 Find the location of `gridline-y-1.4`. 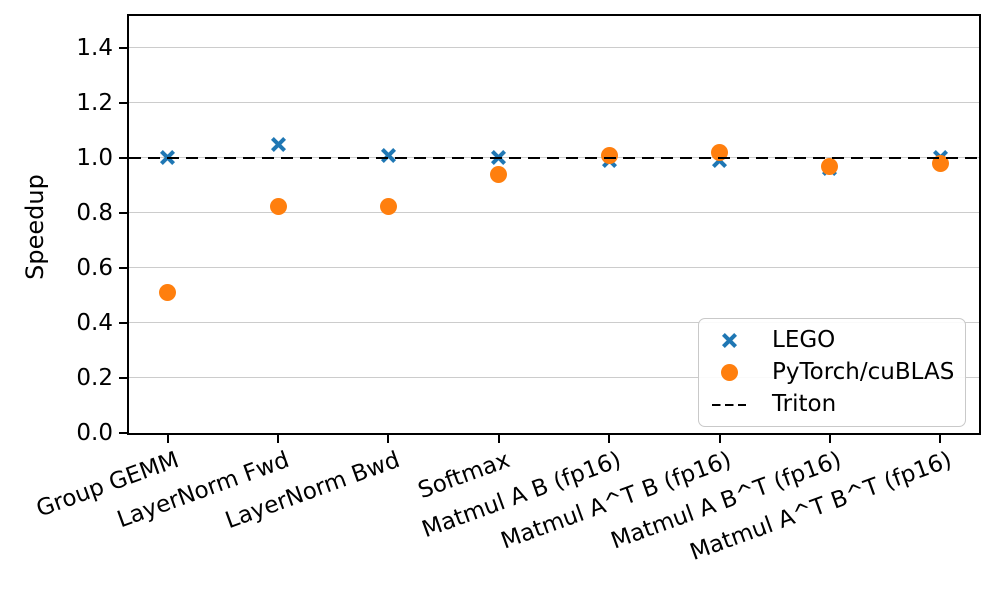

gridline-y-1.4 is located at coordinates (554, 48).